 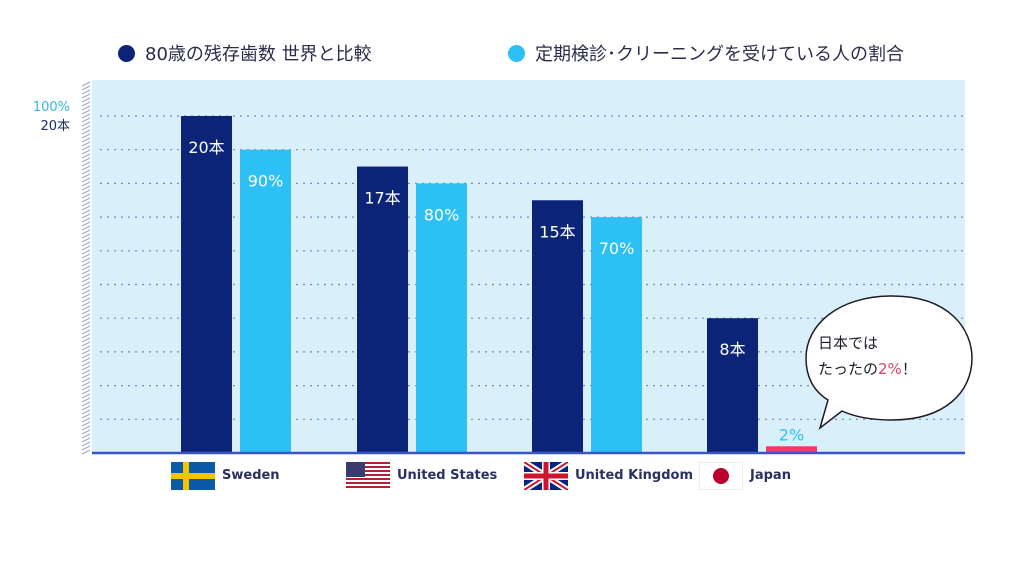 What do you see at coordinates (791, 434) in the screenshot?
I see `data-label-checkup: 2%` at bounding box center [791, 434].